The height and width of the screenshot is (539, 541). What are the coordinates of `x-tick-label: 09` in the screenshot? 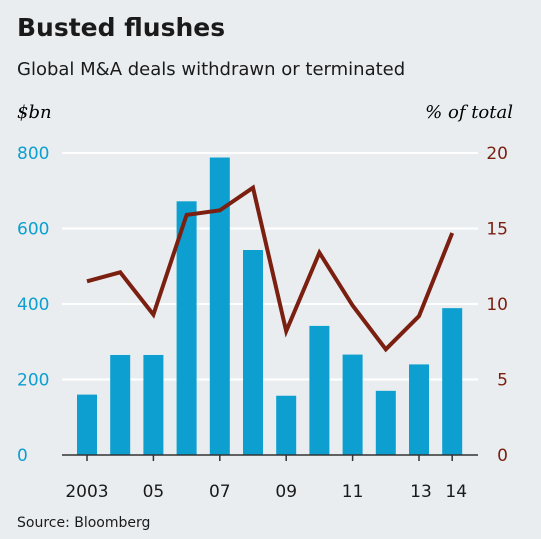 It's located at (286, 492).